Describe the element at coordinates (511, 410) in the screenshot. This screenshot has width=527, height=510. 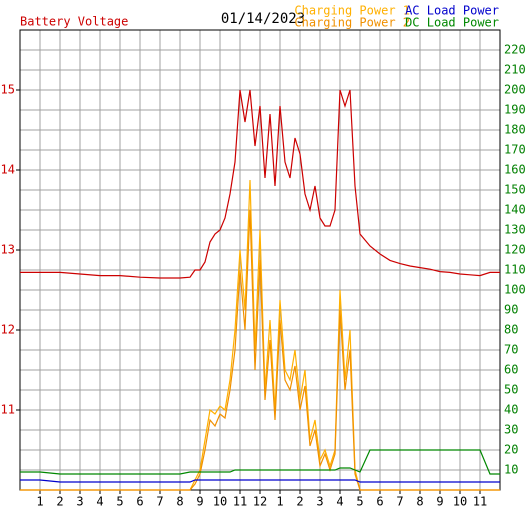
I see `y2-tick-label: 40` at that location.